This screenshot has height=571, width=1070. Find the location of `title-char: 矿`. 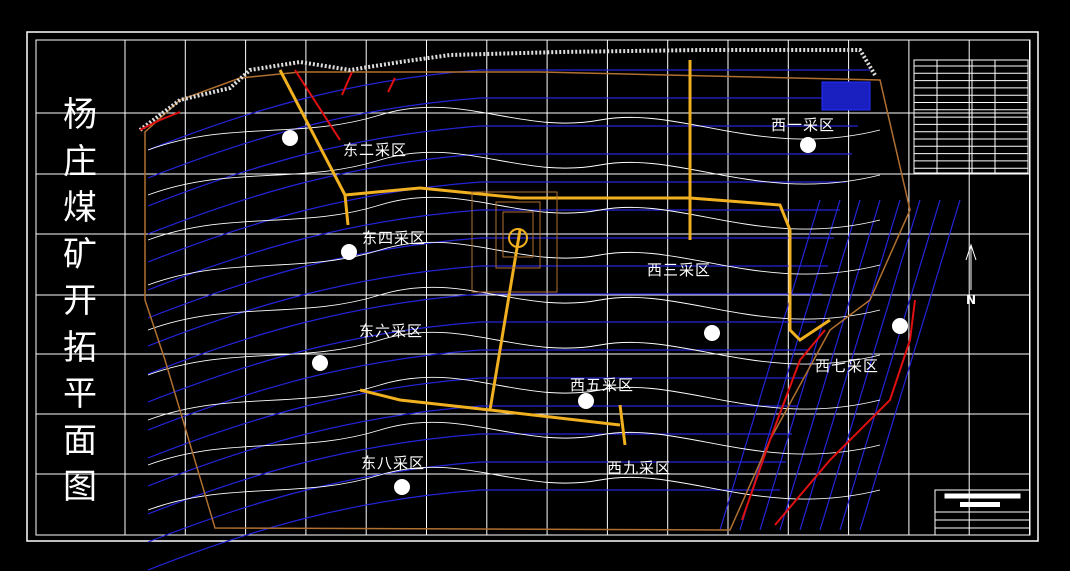

title-char: 矿 is located at coordinates (80, 254).